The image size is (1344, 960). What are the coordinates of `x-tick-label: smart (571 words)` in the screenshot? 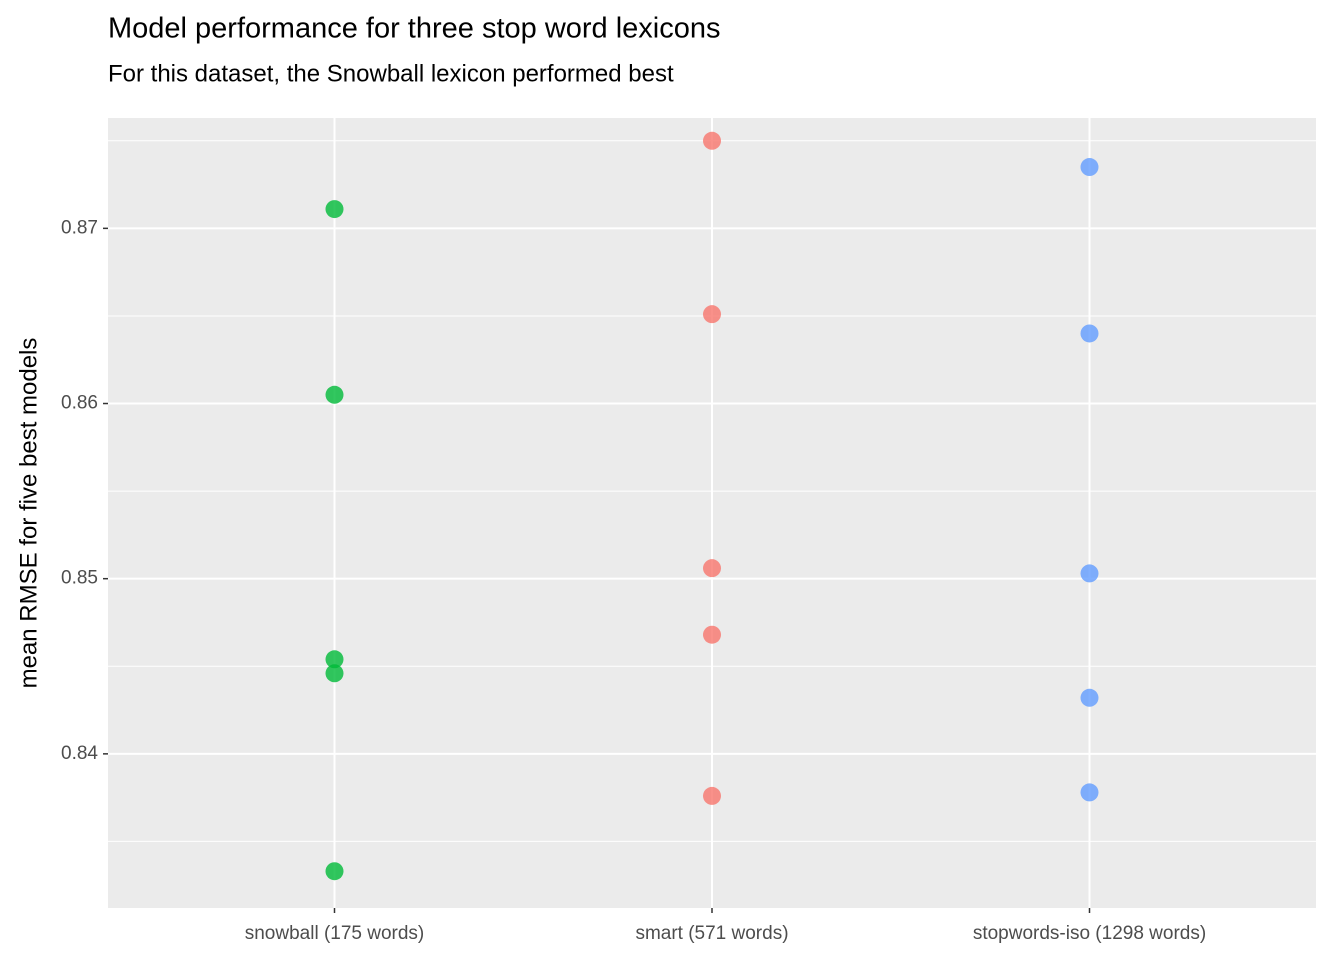 It's located at (711, 933).